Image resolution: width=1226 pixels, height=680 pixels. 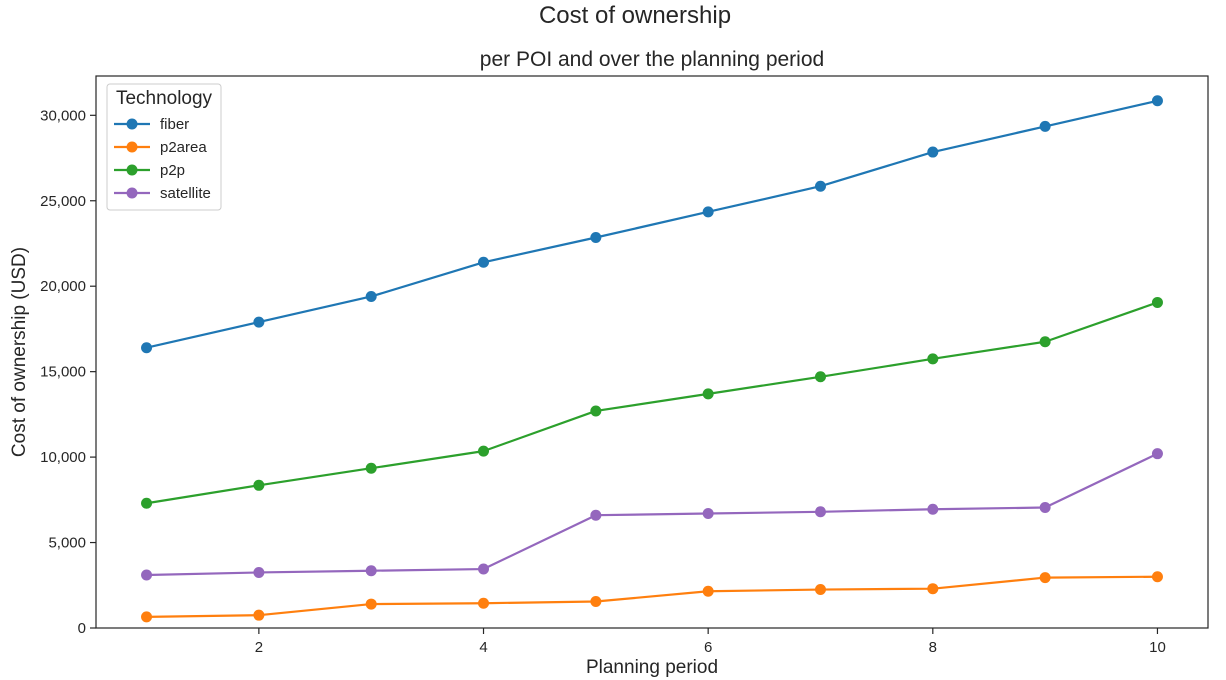 I want to click on chart-subtitle: per POI and over the planning period, so click(x=652, y=59).